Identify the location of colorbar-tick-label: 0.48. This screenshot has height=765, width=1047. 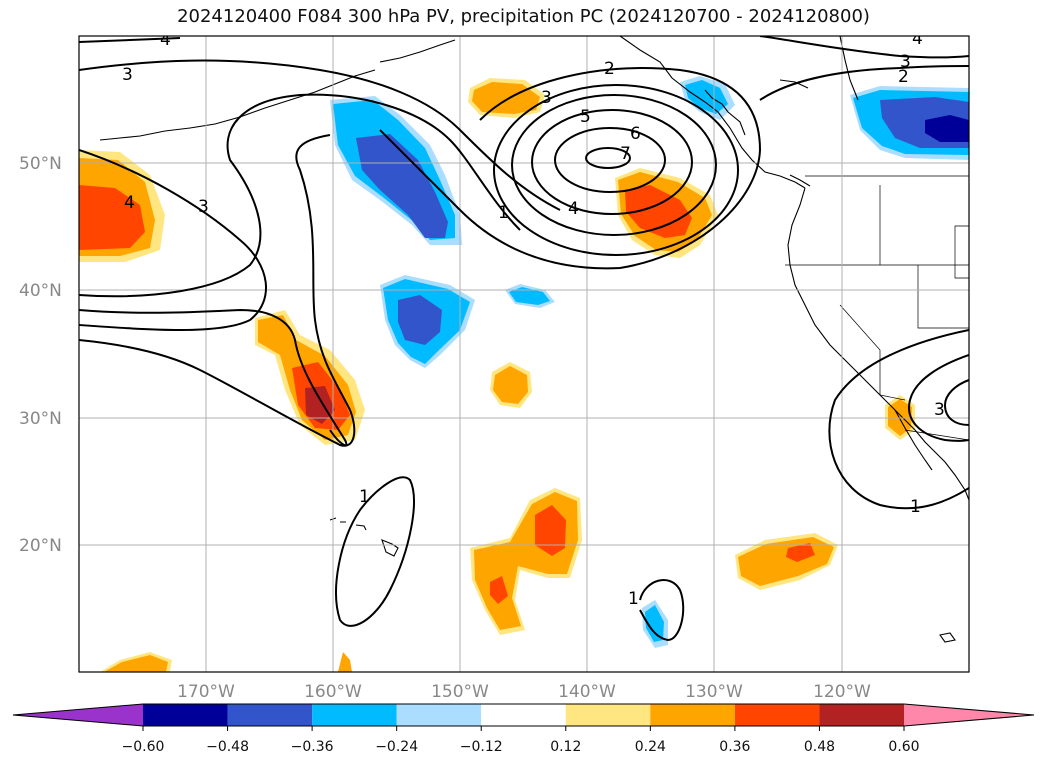
(819, 747).